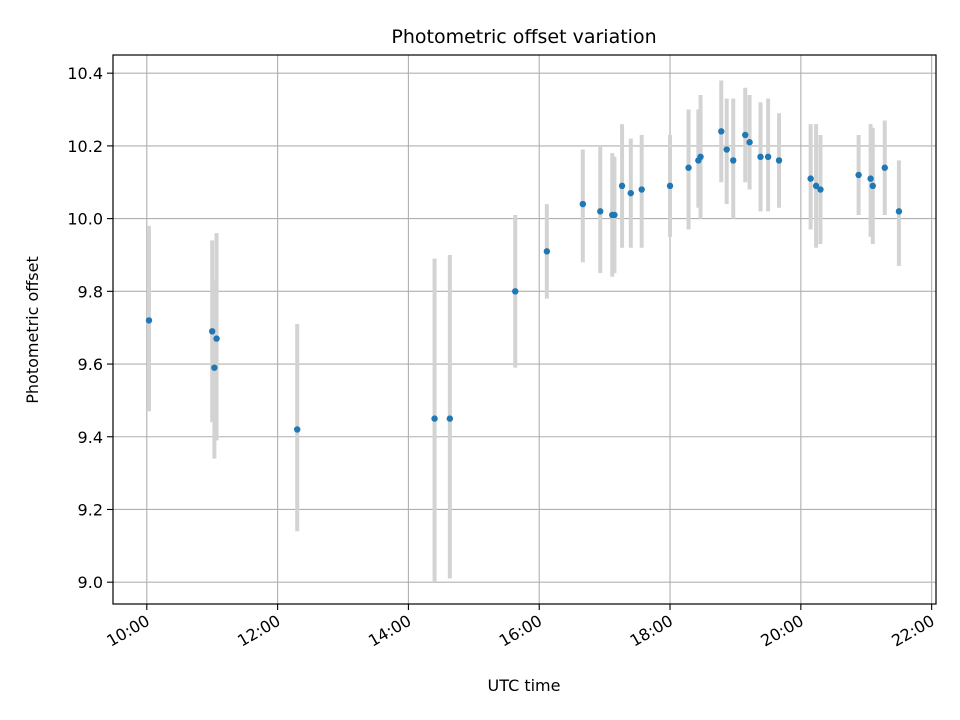 This screenshot has height=720, width=960. What do you see at coordinates (90, 364) in the screenshot?
I see `y-tick-label: 9.6` at bounding box center [90, 364].